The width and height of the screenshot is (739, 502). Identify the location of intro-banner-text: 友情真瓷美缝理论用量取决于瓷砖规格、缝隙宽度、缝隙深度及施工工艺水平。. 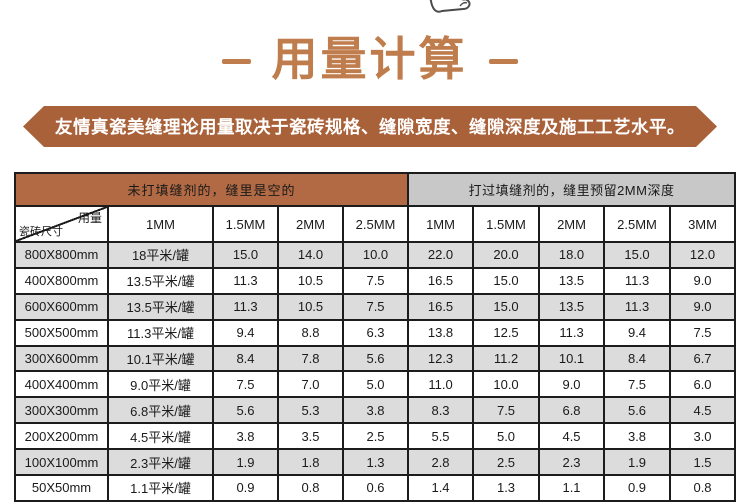
(370, 127).